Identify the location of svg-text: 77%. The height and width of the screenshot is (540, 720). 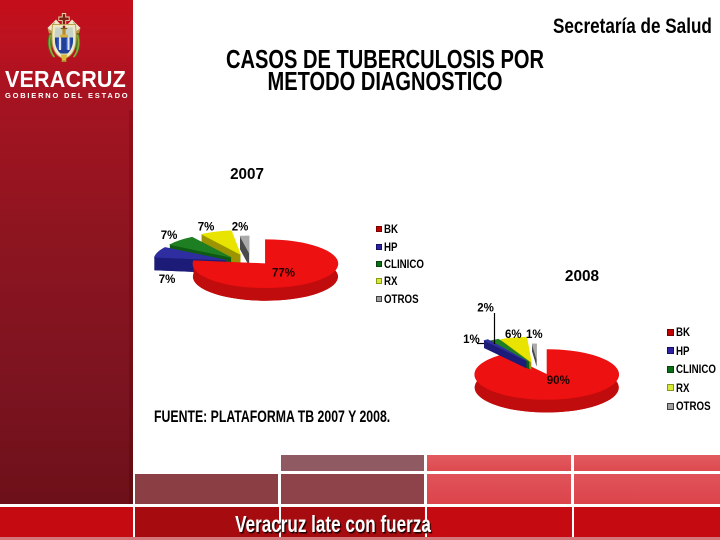
(283, 274).